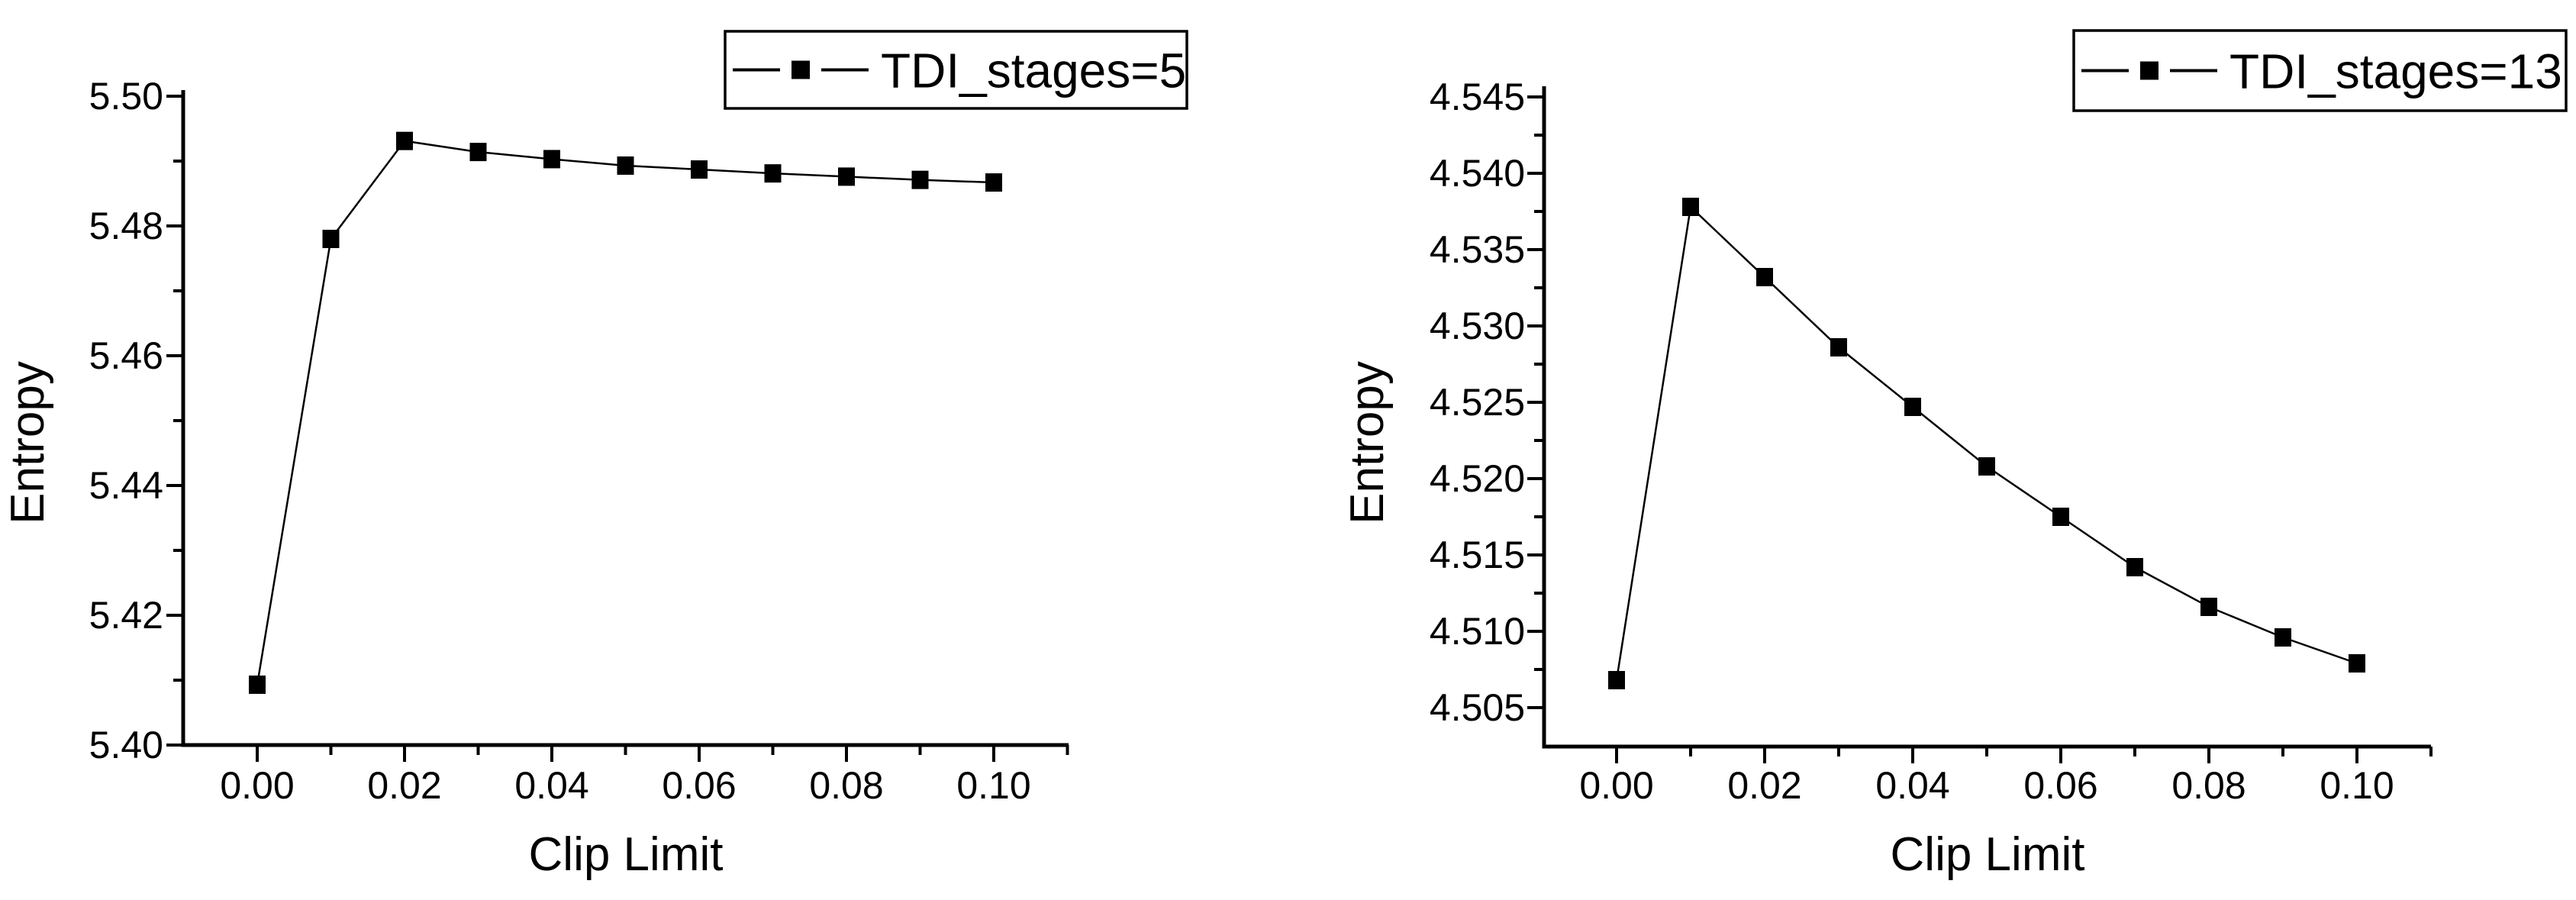 The height and width of the screenshot is (900, 2576). What do you see at coordinates (1477, 173) in the screenshot?
I see `y-tick-label: 4.540` at bounding box center [1477, 173].